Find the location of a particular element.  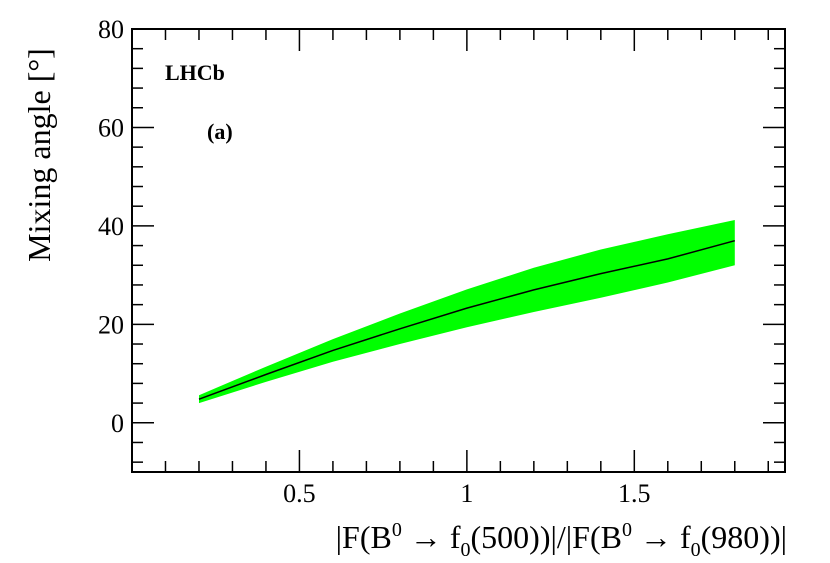

x-tick-label: 0.5 is located at coordinates (299, 493).